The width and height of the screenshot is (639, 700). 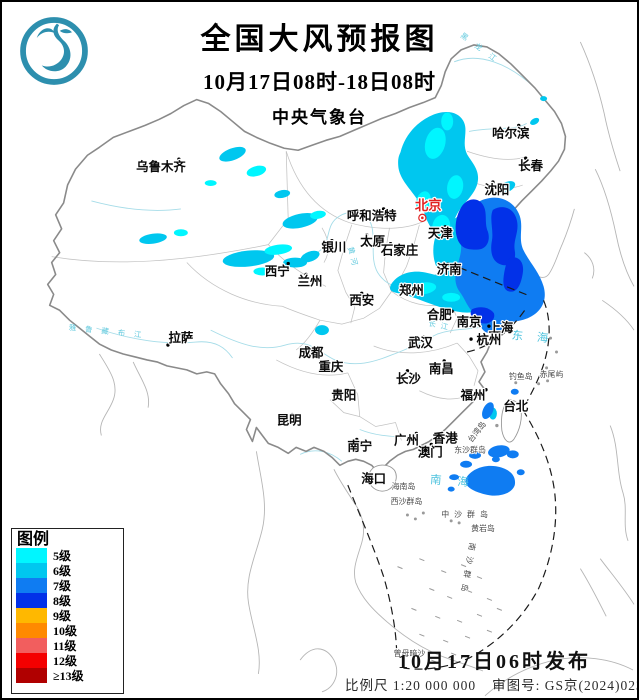 I want to click on city-label: 福州, so click(x=473, y=395).